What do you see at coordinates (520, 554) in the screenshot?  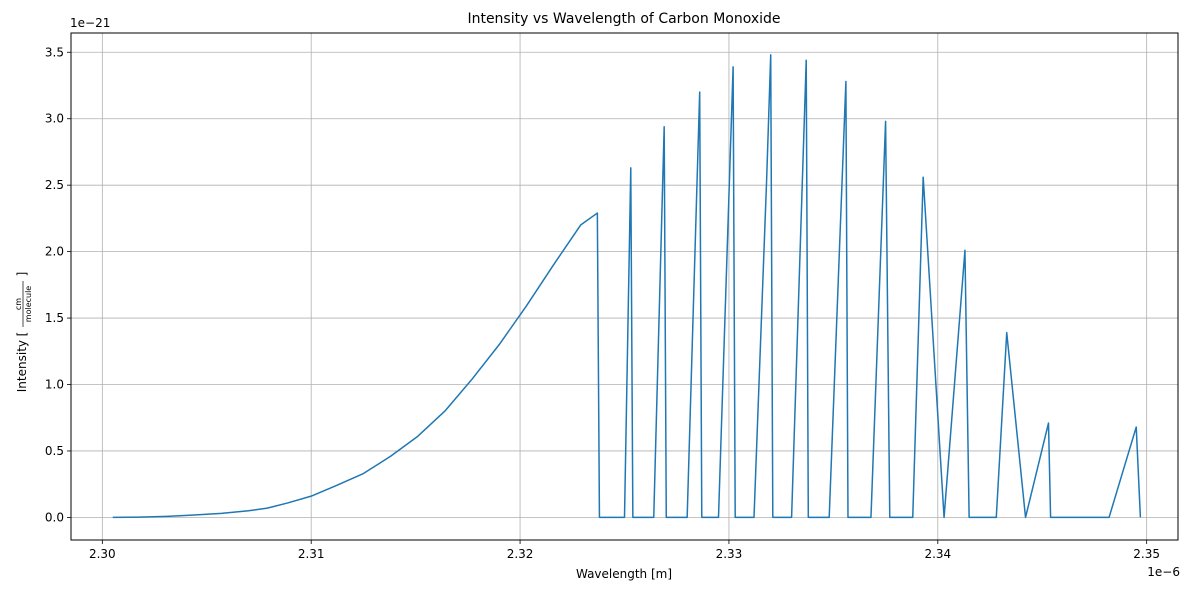 I see `x-tick-label: 2.32` at bounding box center [520, 554].